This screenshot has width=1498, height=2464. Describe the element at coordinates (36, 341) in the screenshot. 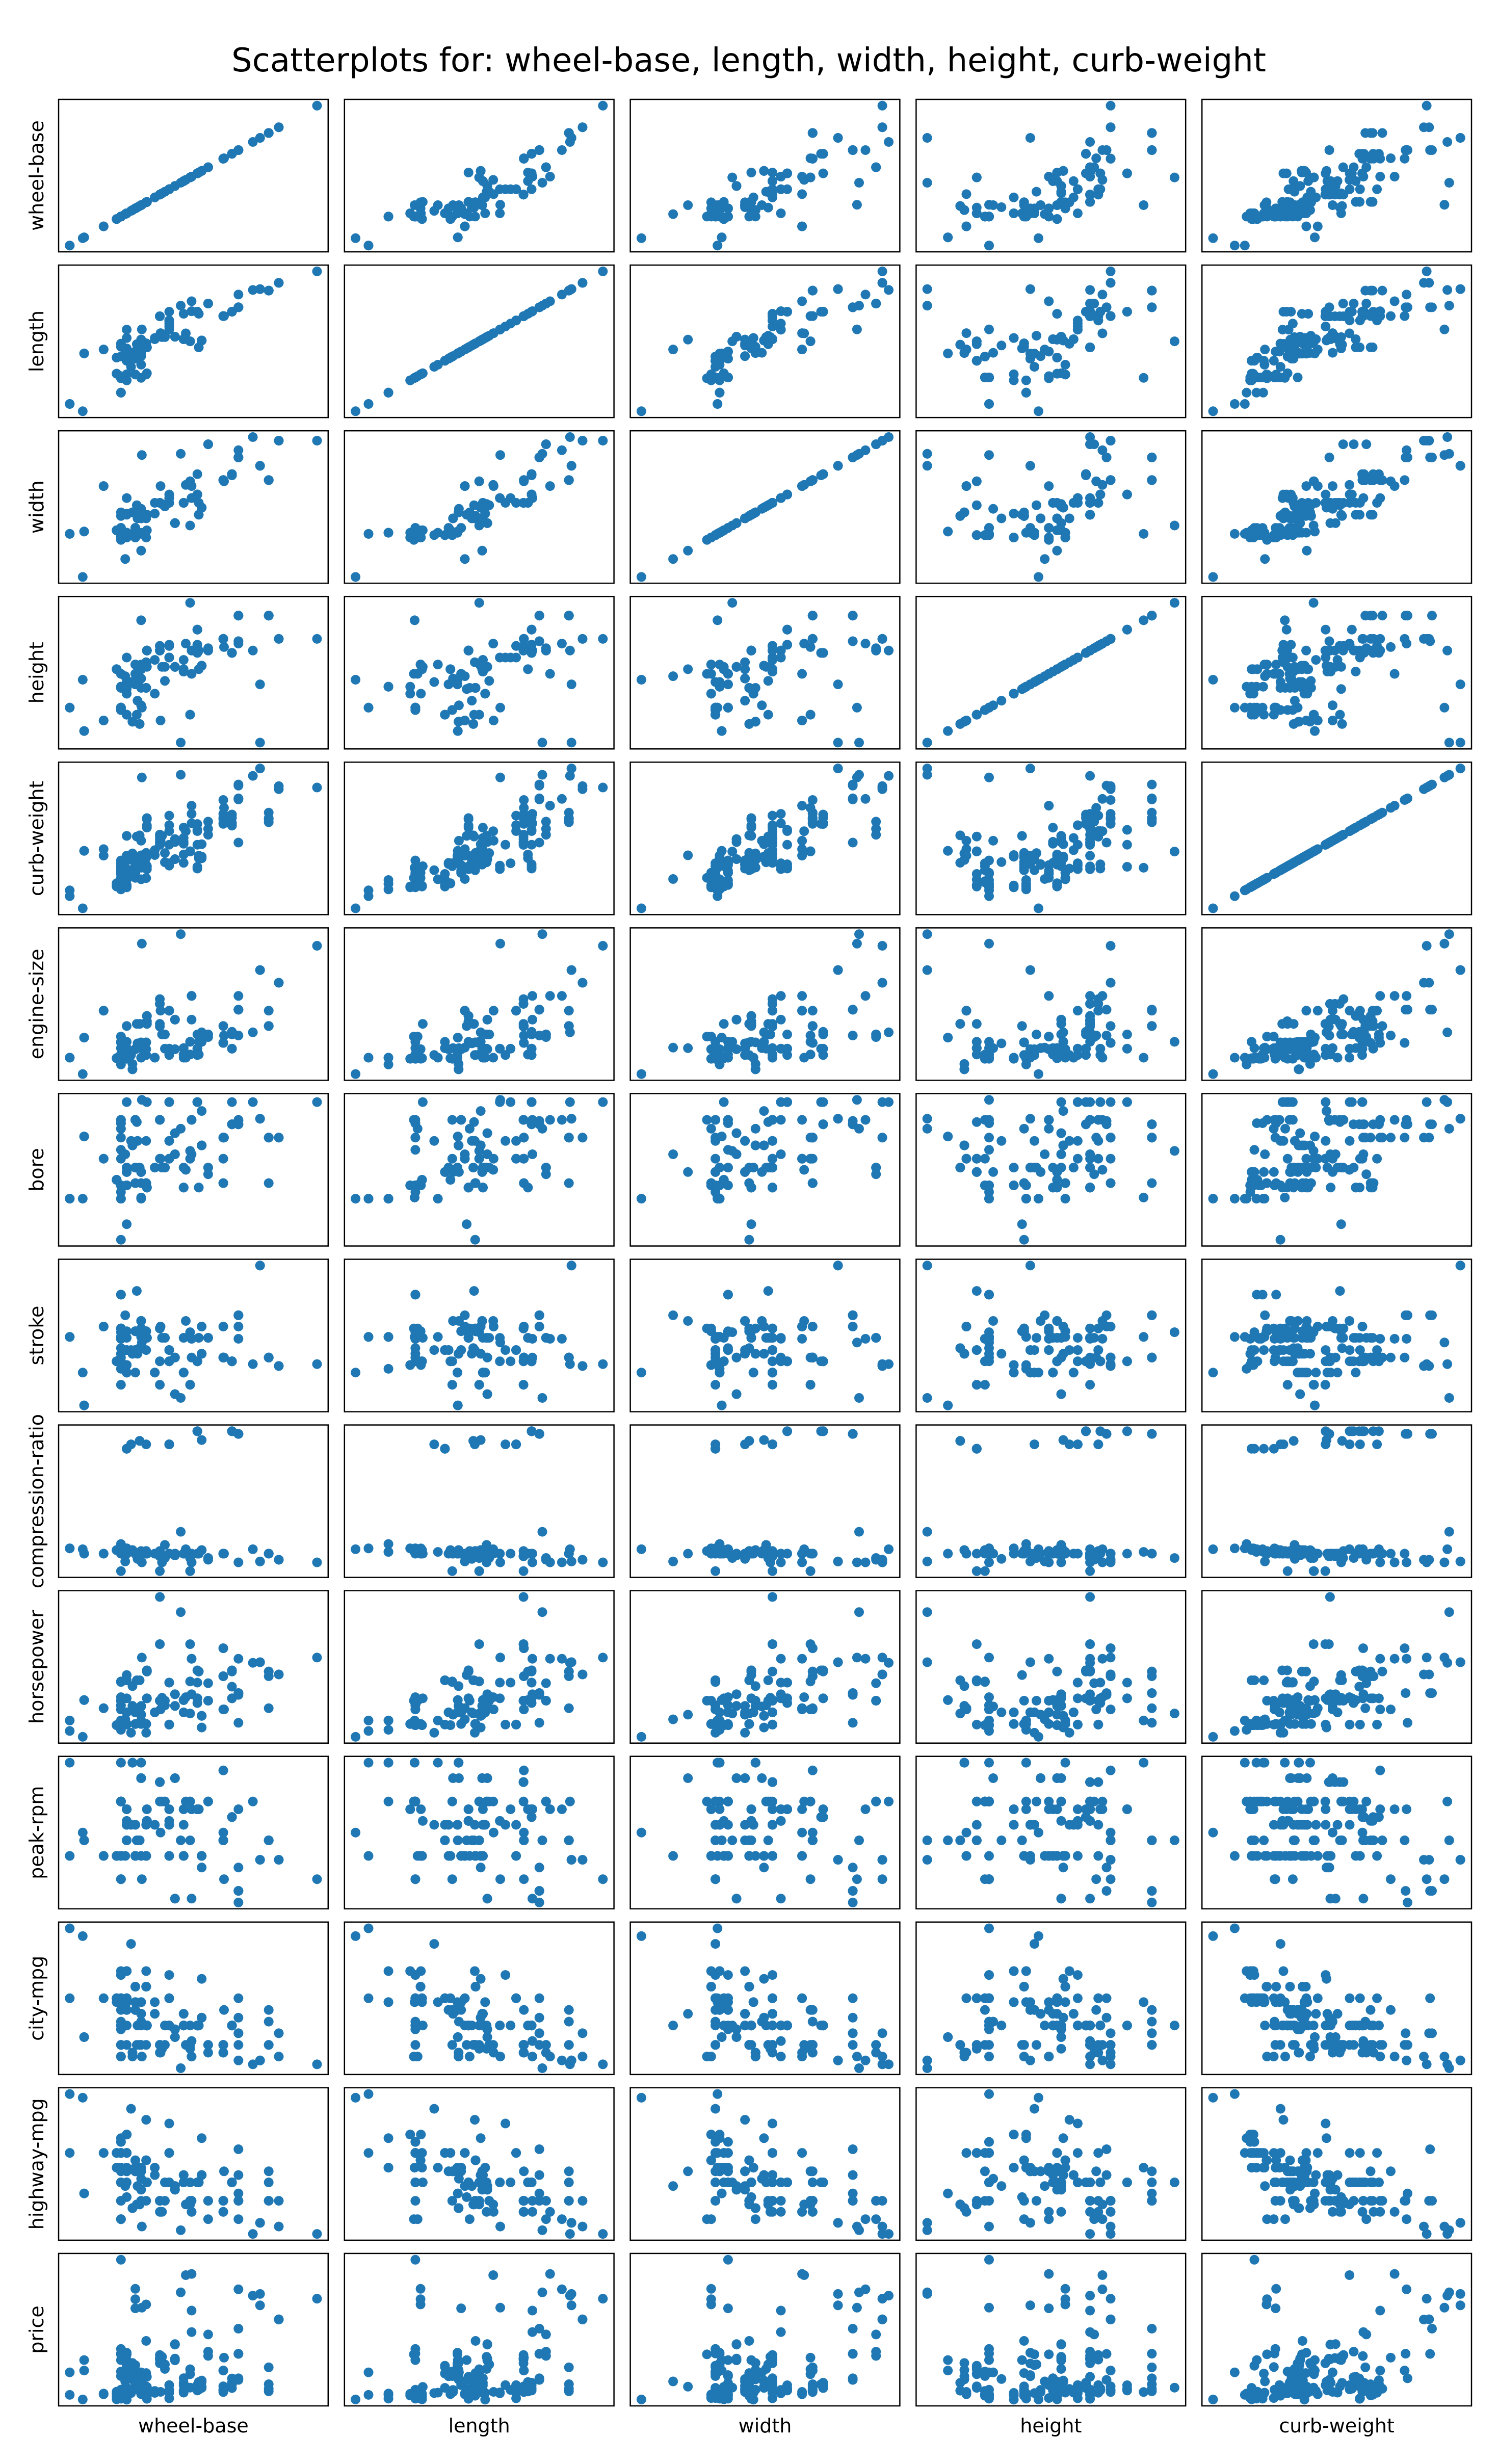

I see `row-label: length` at that location.